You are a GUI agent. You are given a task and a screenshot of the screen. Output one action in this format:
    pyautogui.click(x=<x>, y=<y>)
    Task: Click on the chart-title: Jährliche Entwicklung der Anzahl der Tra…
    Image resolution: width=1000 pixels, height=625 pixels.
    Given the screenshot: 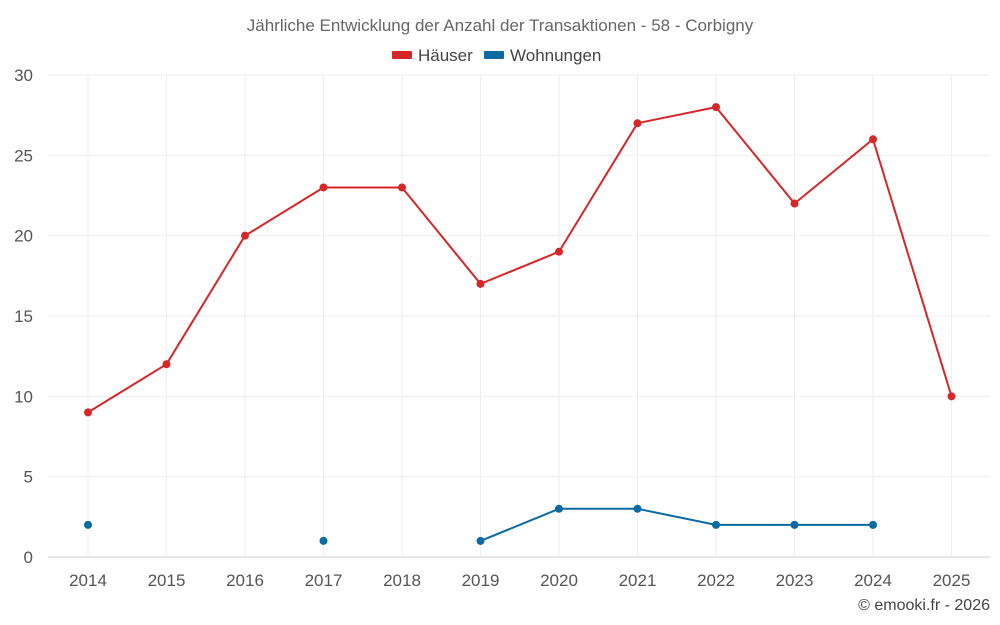 What is the action you would take?
    pyautogui.click(x=500, y=25)
    